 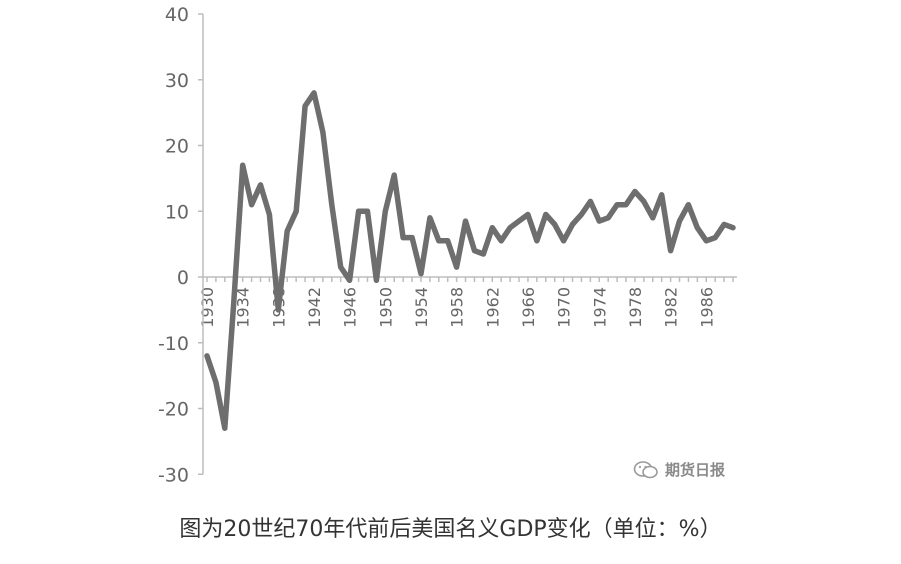 What do you see at coordinates (492, 307) in the screenshot?
I see `x-tick-label: 1962` at bounding box center [492, 307].